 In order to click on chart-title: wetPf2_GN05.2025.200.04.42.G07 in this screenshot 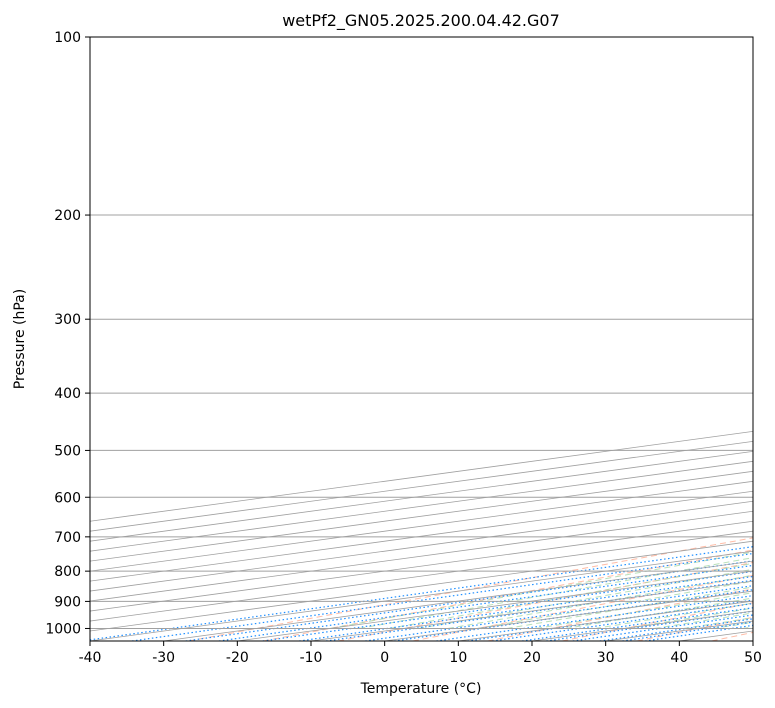, I will do `click(421, 21)`.